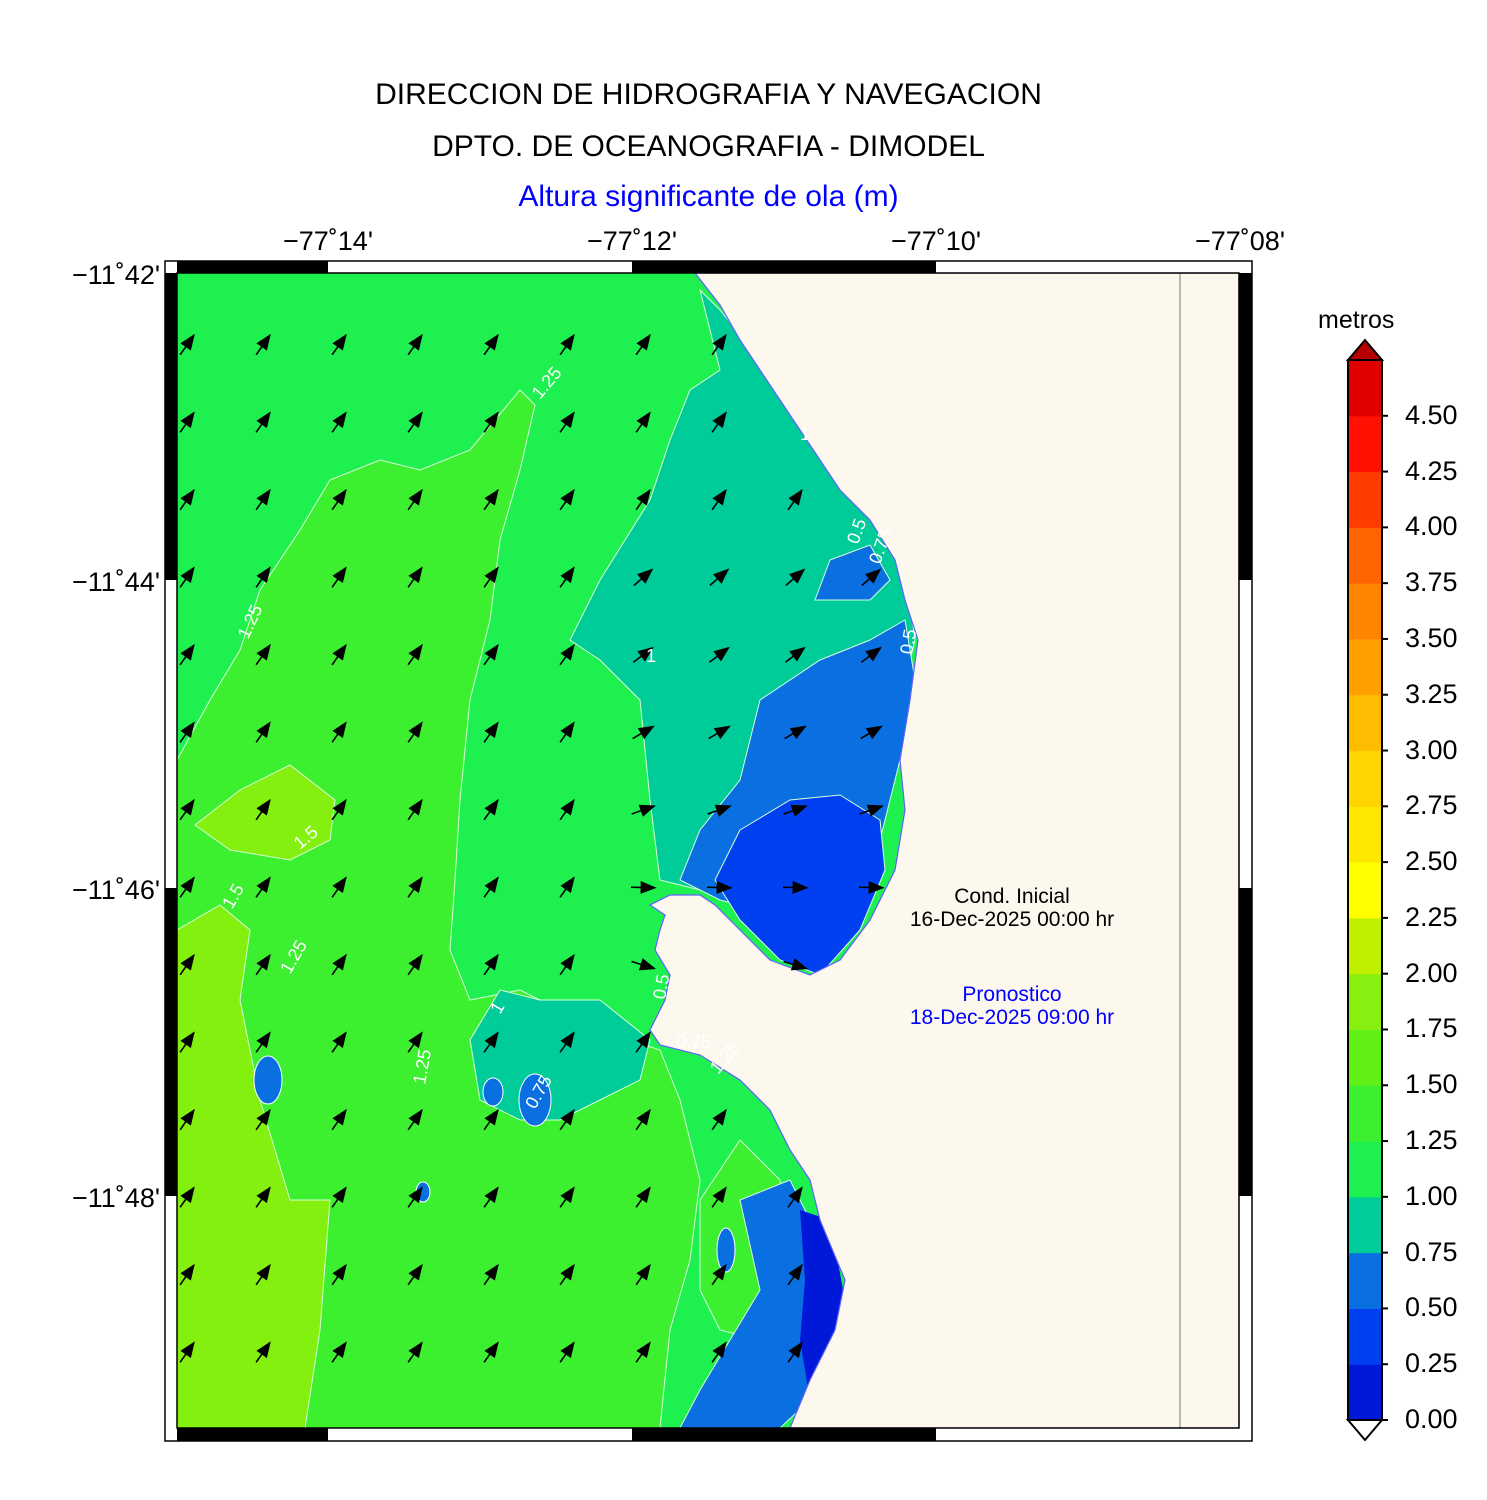  What do you see at coordinates (1365, 890) in the screenshot?
I see `colorbar-frame` at bounding box center [1365, 890].